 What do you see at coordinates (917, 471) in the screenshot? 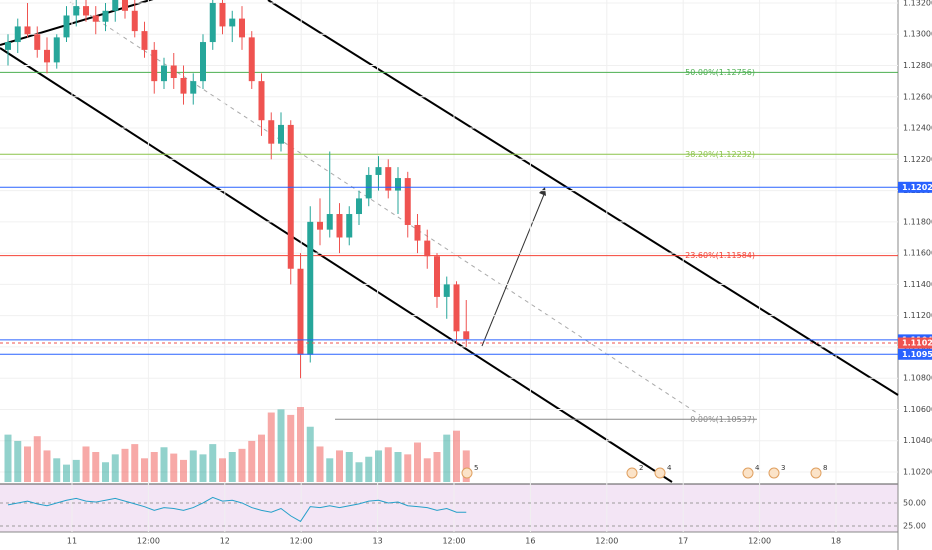
I see `y-tick-label: 1.10200` at bounding box center [917, 471].